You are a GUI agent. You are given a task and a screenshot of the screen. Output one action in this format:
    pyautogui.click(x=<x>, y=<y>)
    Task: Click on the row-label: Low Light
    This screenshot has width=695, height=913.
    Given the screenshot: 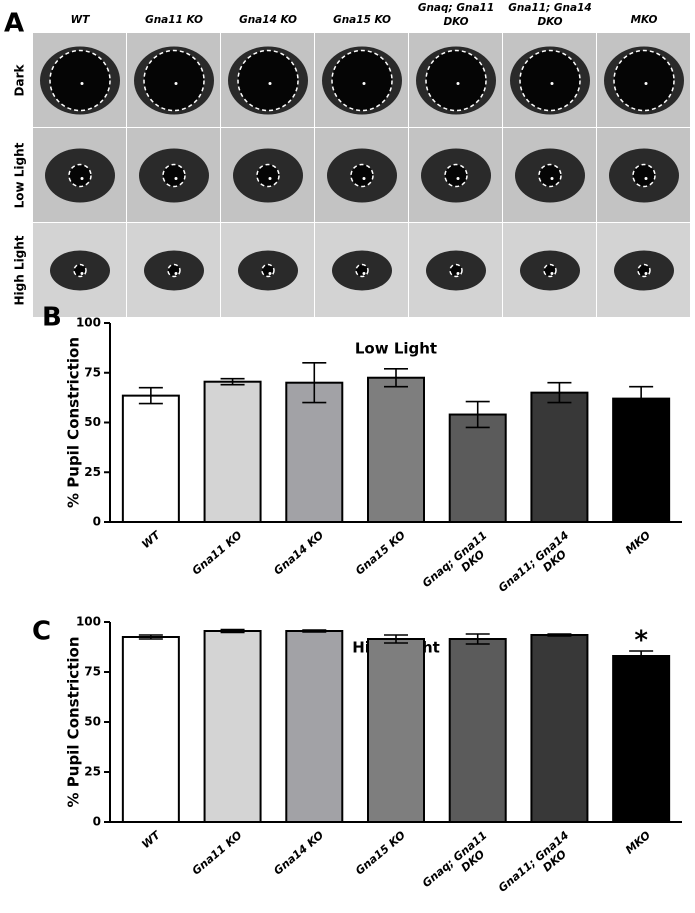 What is the action you would take?
    pyautogui.click(x=20, y=175)
    